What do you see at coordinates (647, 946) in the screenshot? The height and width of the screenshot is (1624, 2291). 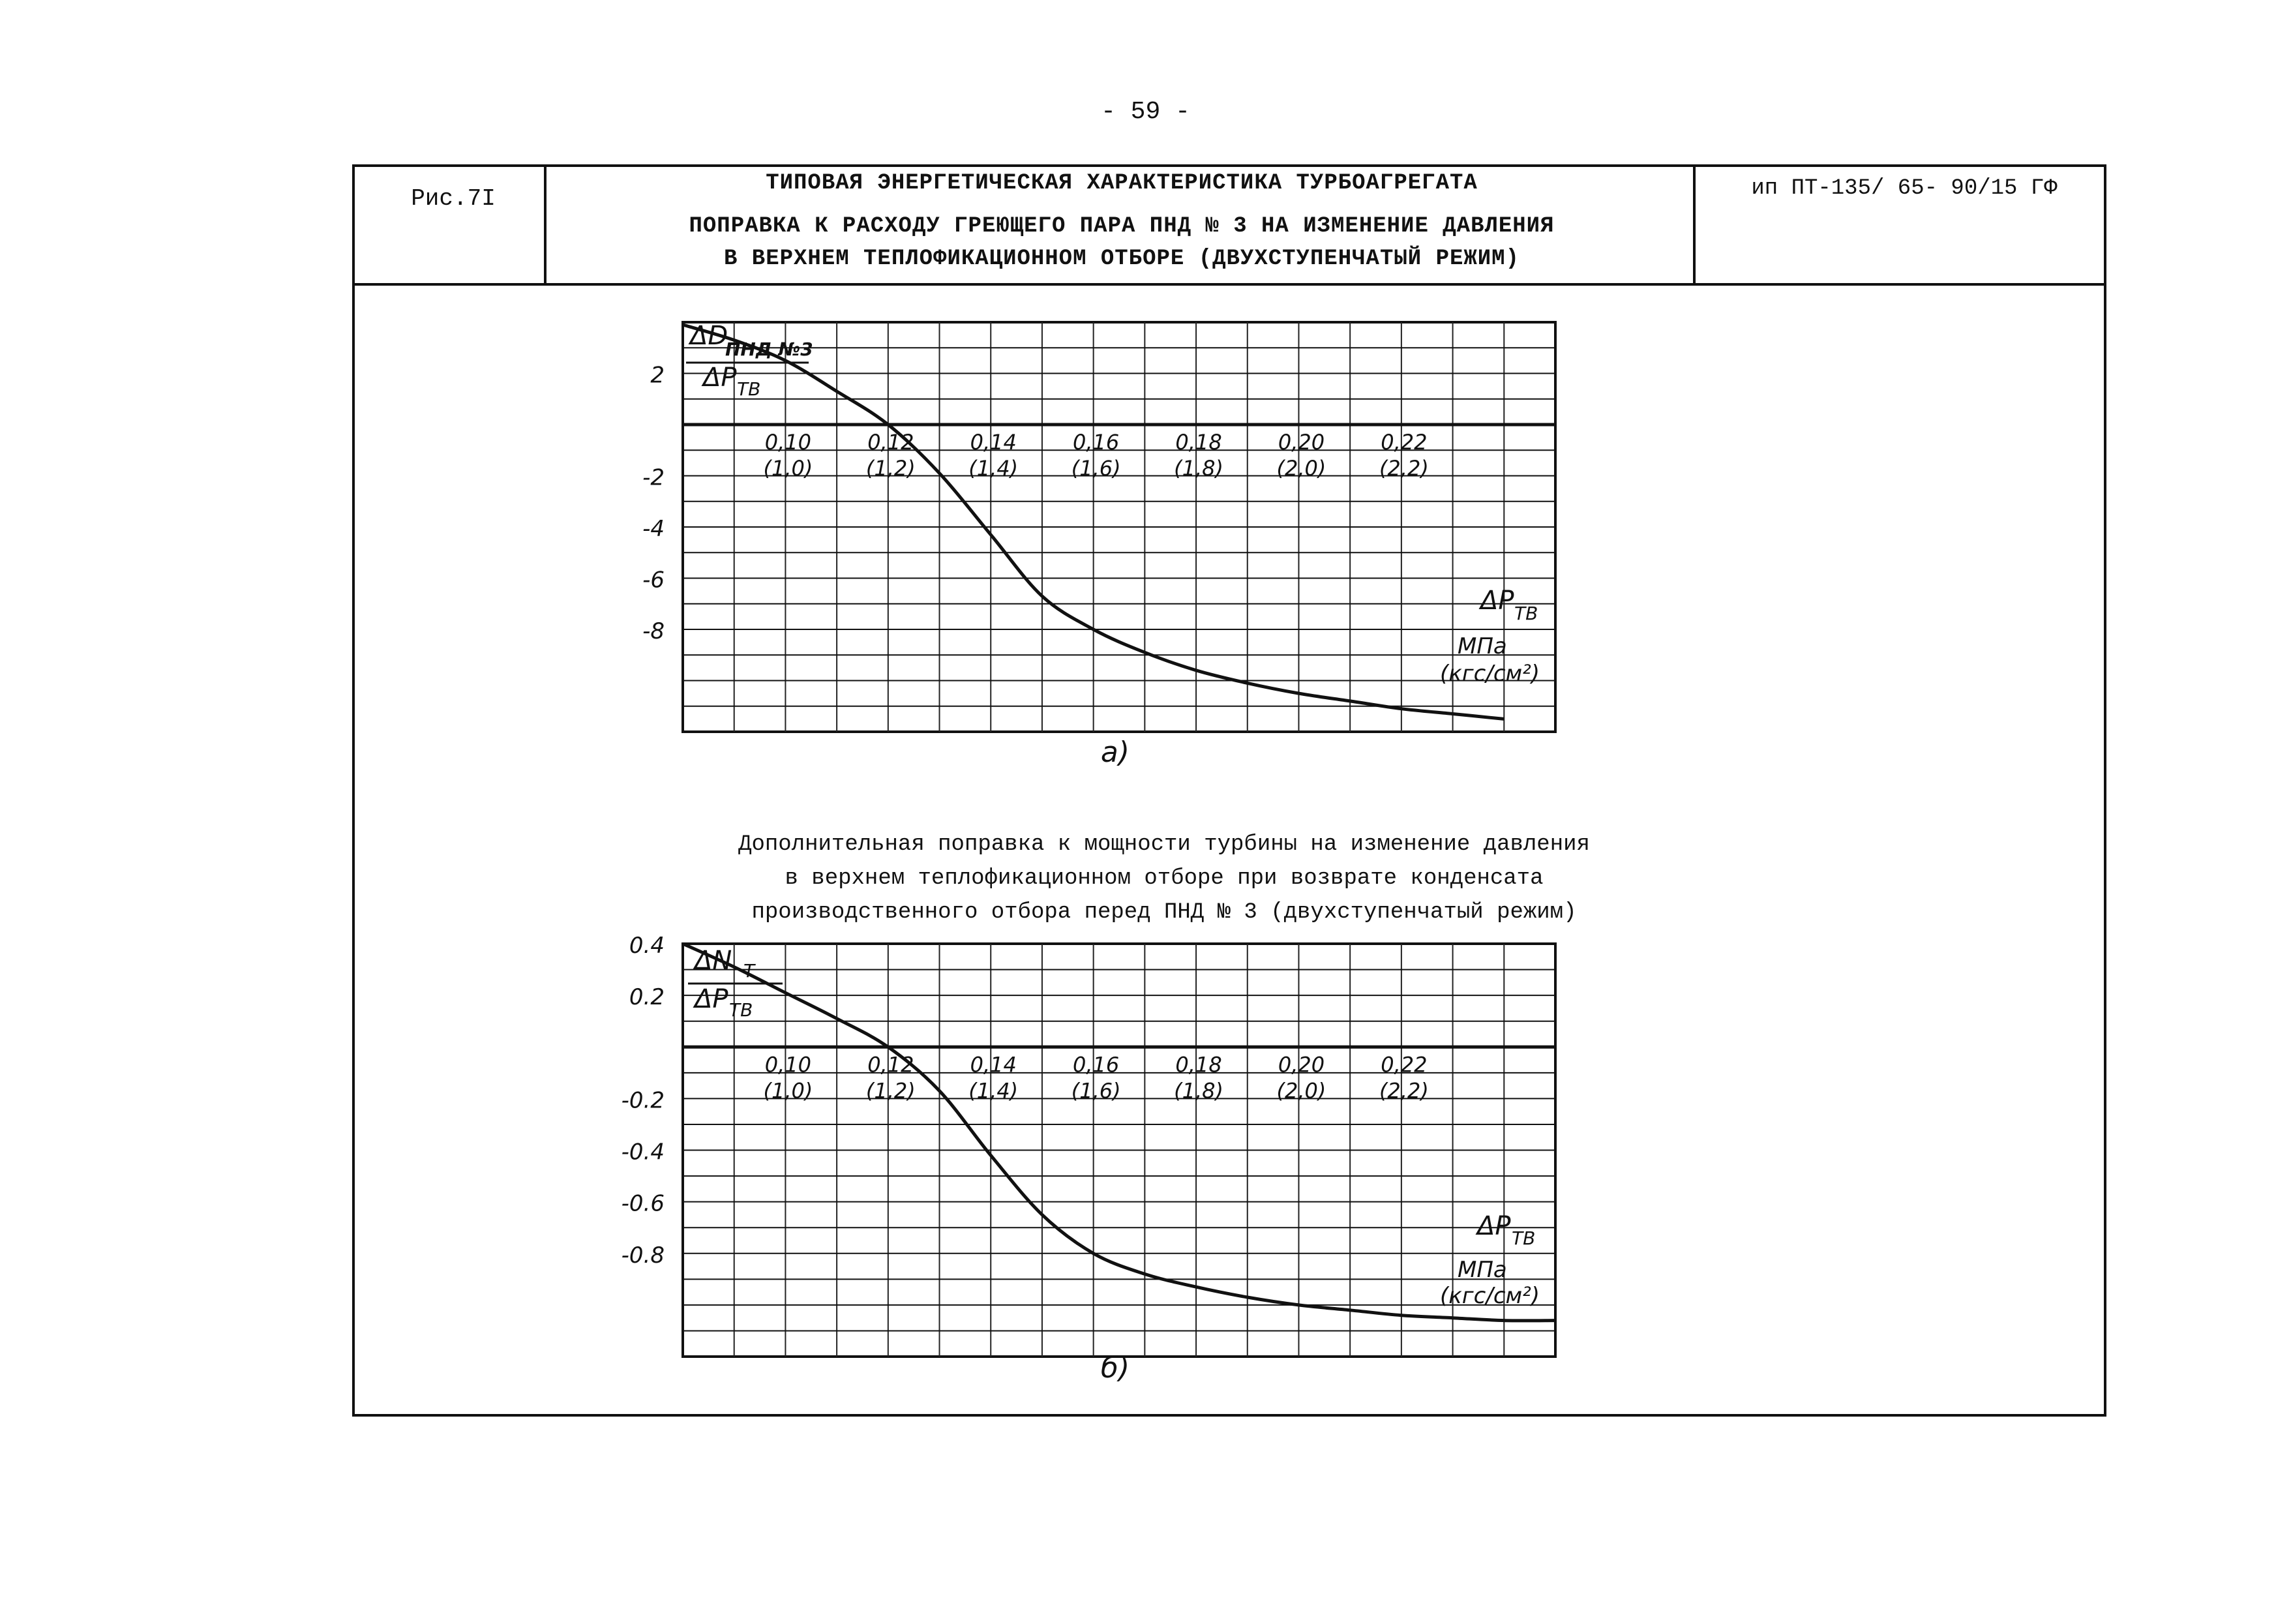 I see `chart-b-y-tick-label: 0.4` at bounding box center [647, 946].